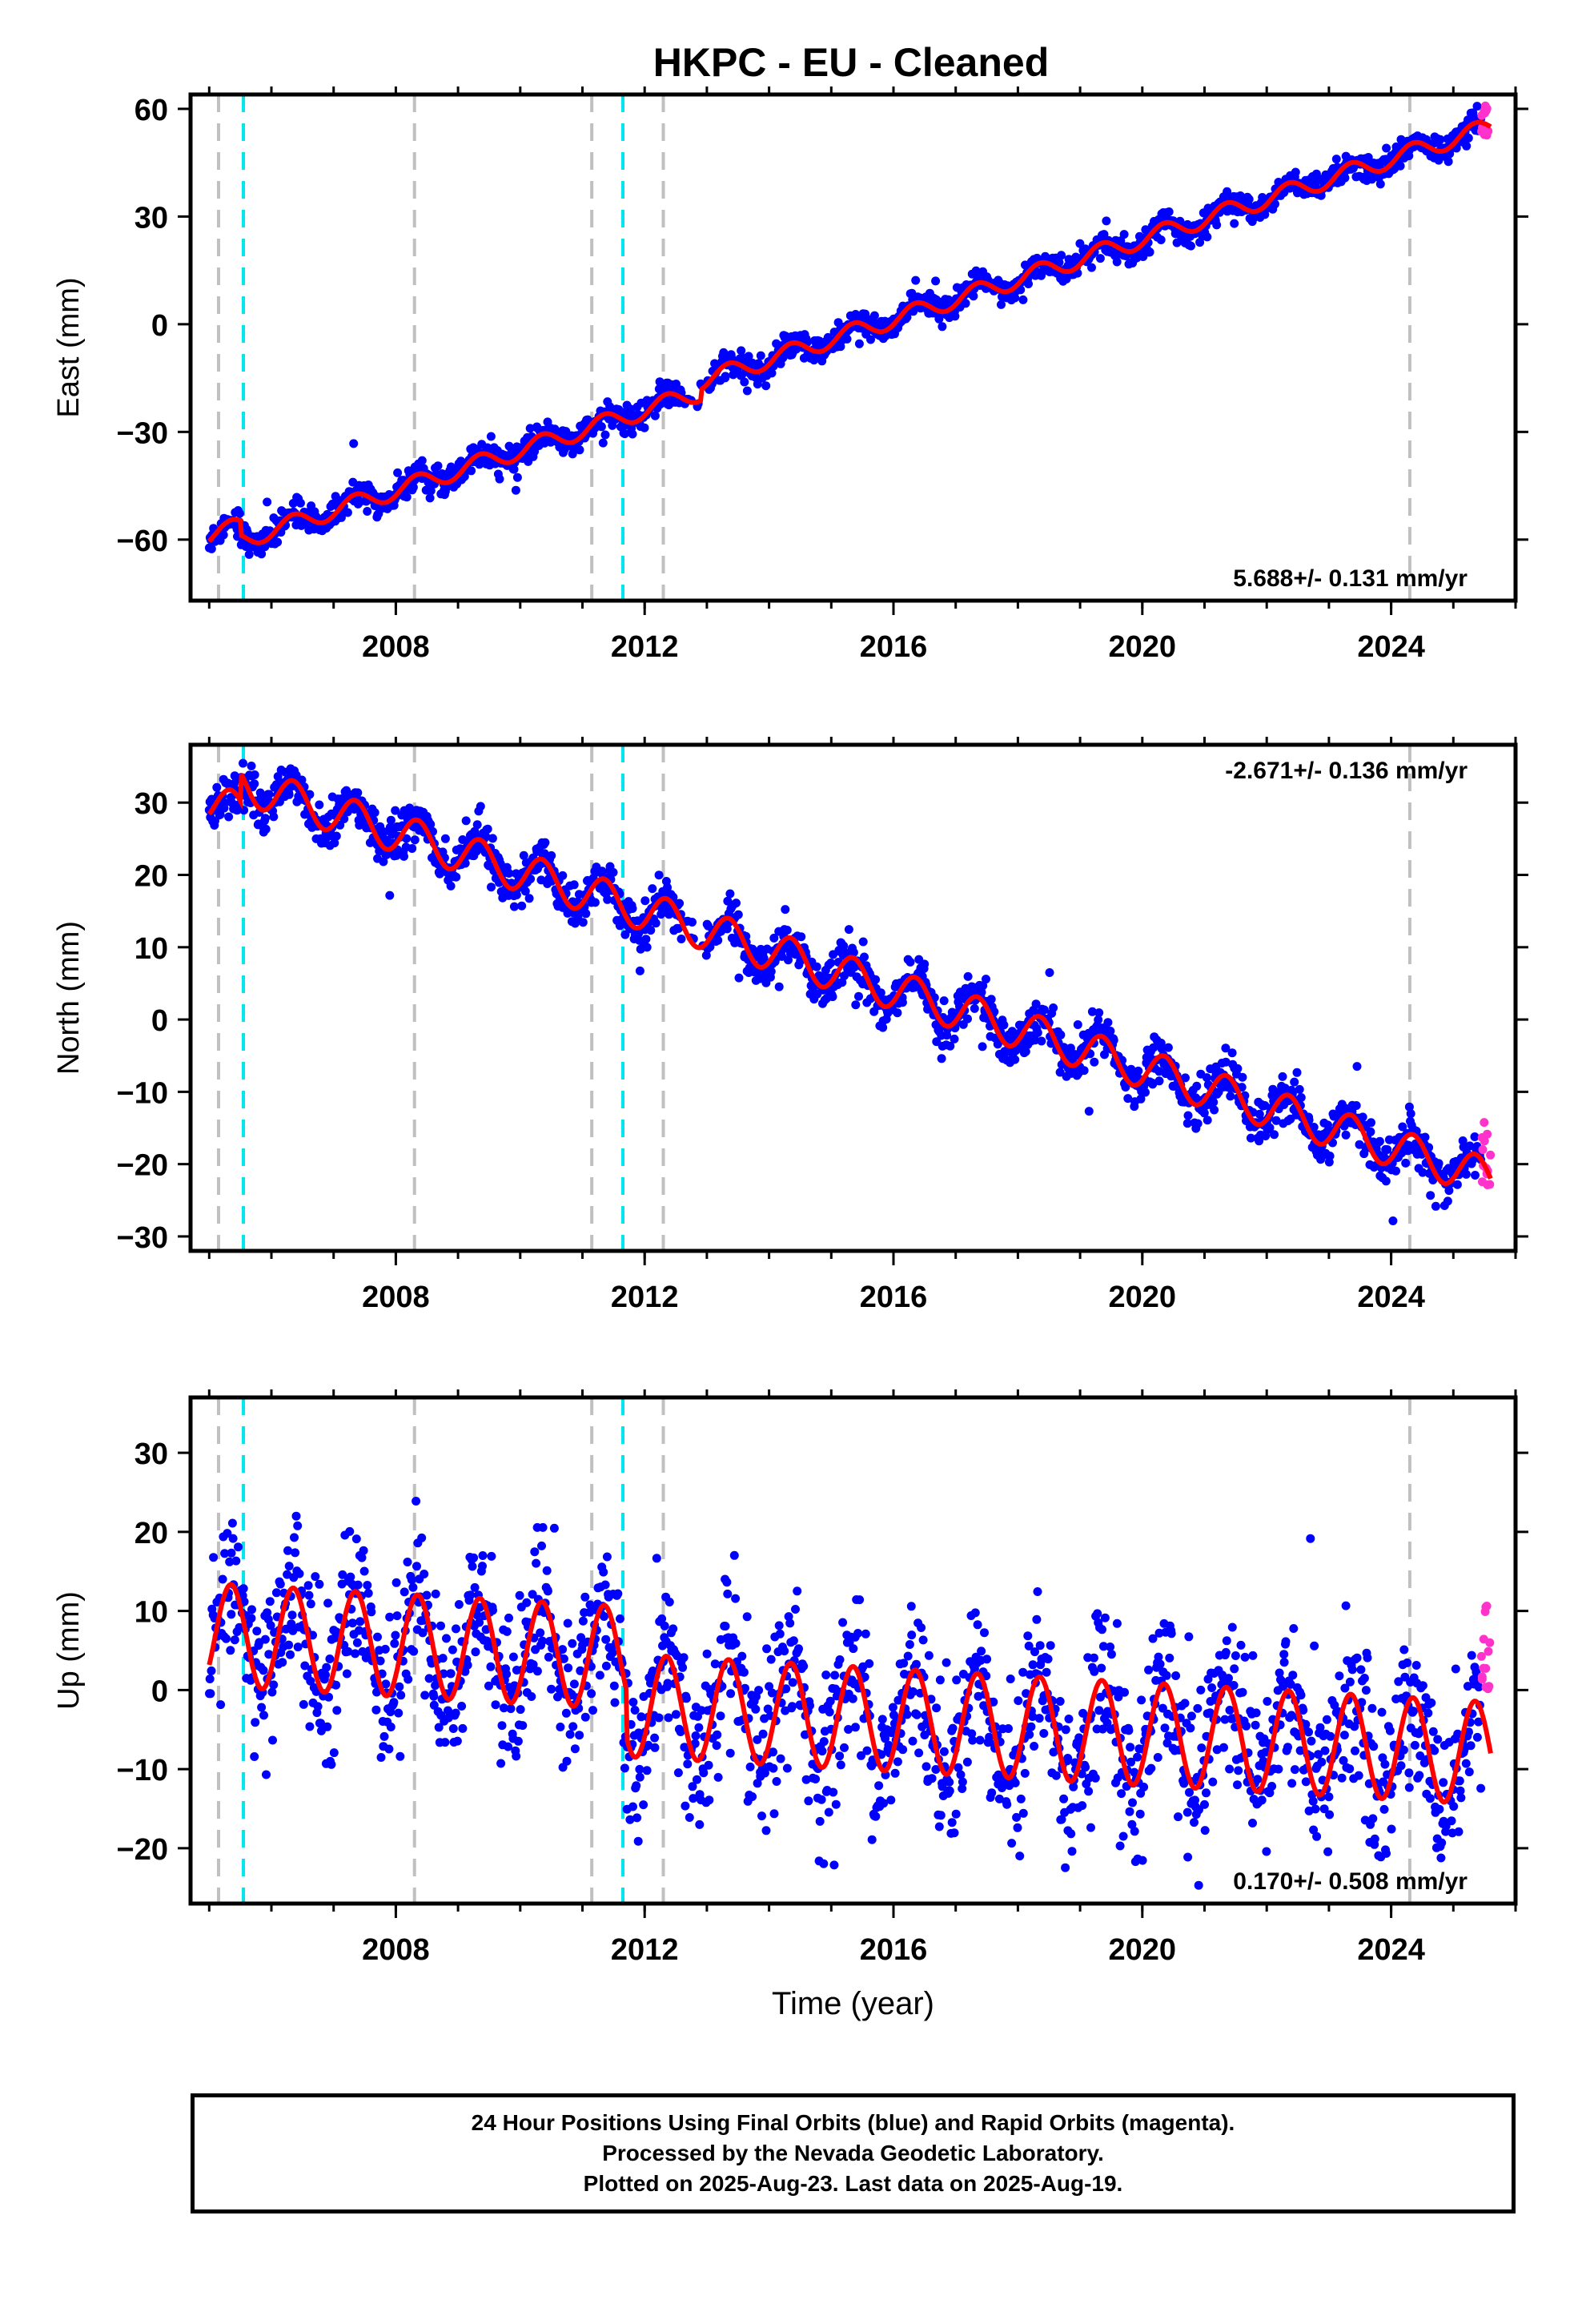 Image resolution: width=1582 pixels, height=2324 pixels. What do you see at coordinates (1490, 1184) in the screenshot?
I see `rapid-orbit-point` at bounding box center [1490, 1184].